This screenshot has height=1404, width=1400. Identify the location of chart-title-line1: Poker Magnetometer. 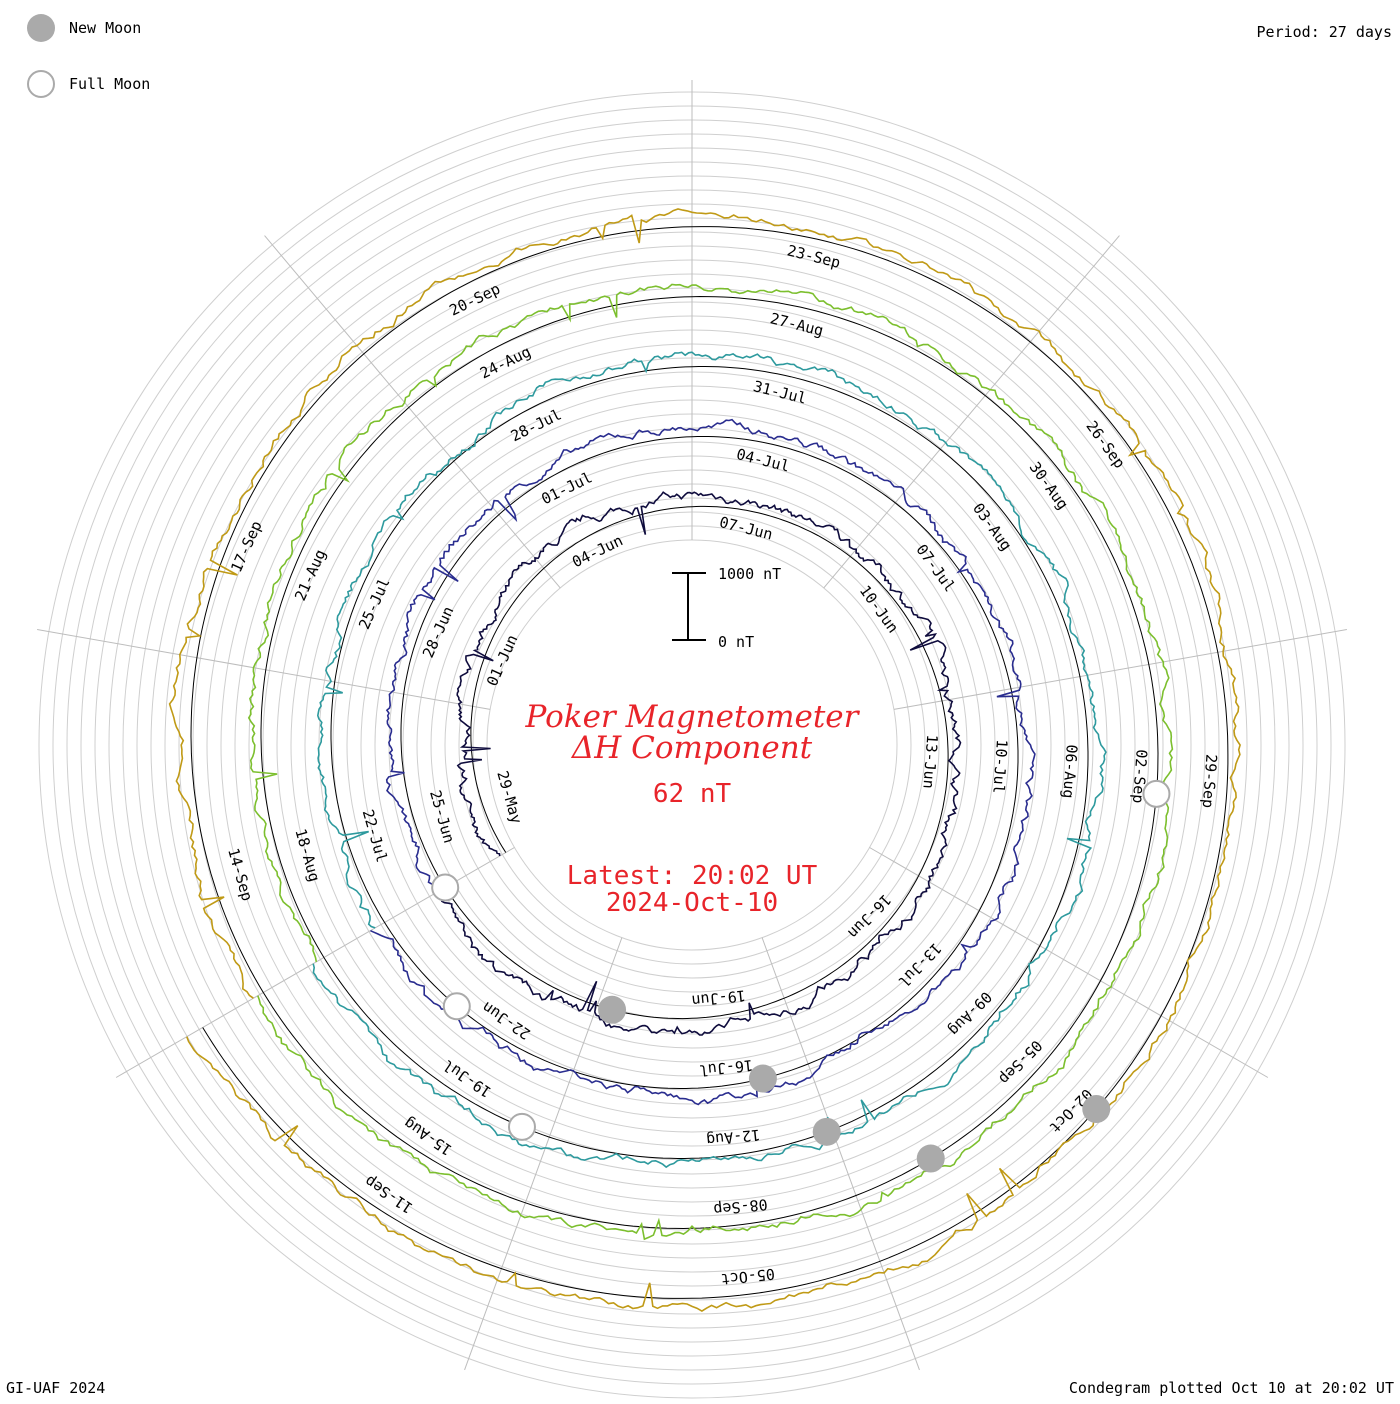
(693, 717).